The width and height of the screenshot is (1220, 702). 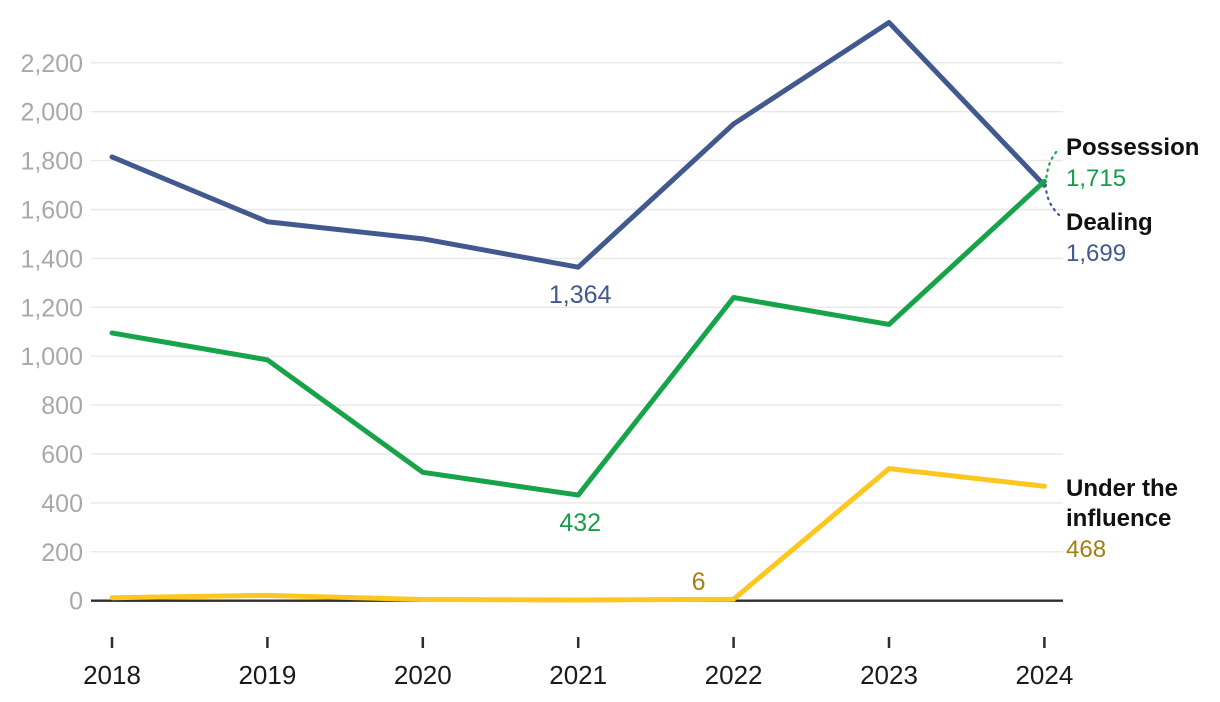 I want to click on end-label-under-the-influence: Under the influence 468, so click(x=1142, y=519).